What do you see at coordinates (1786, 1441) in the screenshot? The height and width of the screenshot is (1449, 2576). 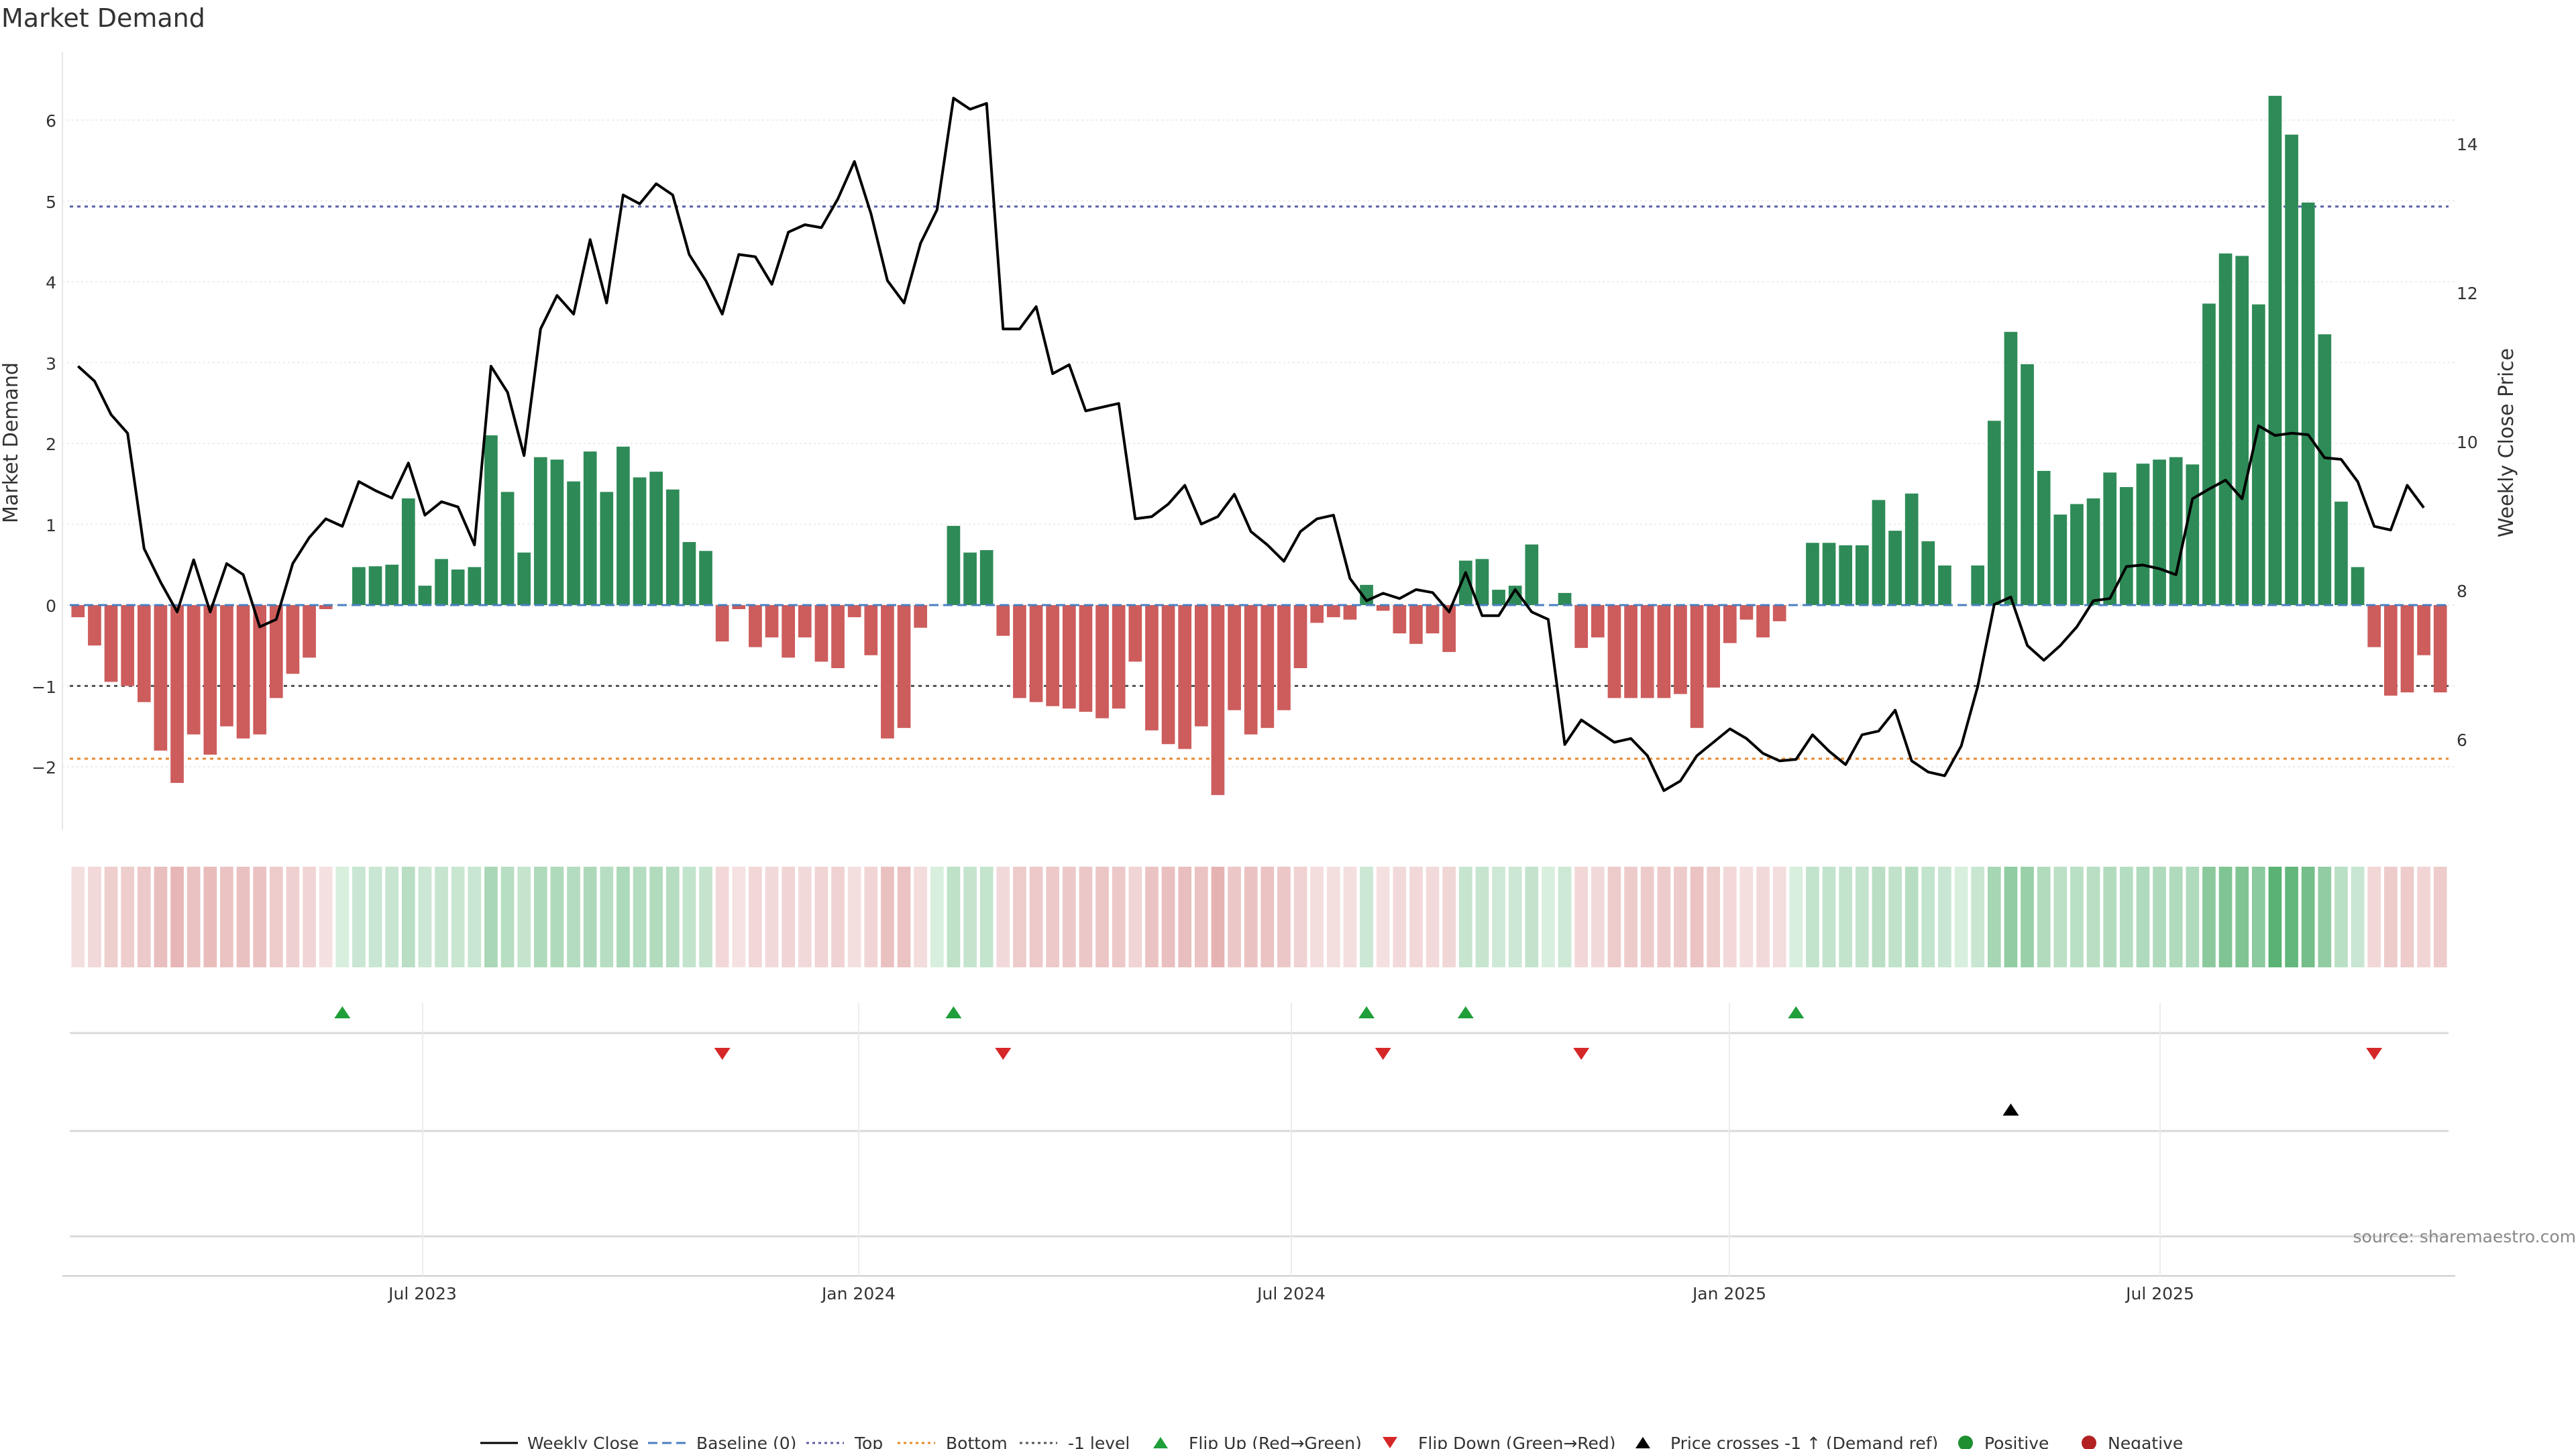 I see `legend-item-price-cross: Price crosses -1 ↑ (Demand ref)` at bounding box center [1786, 1441].